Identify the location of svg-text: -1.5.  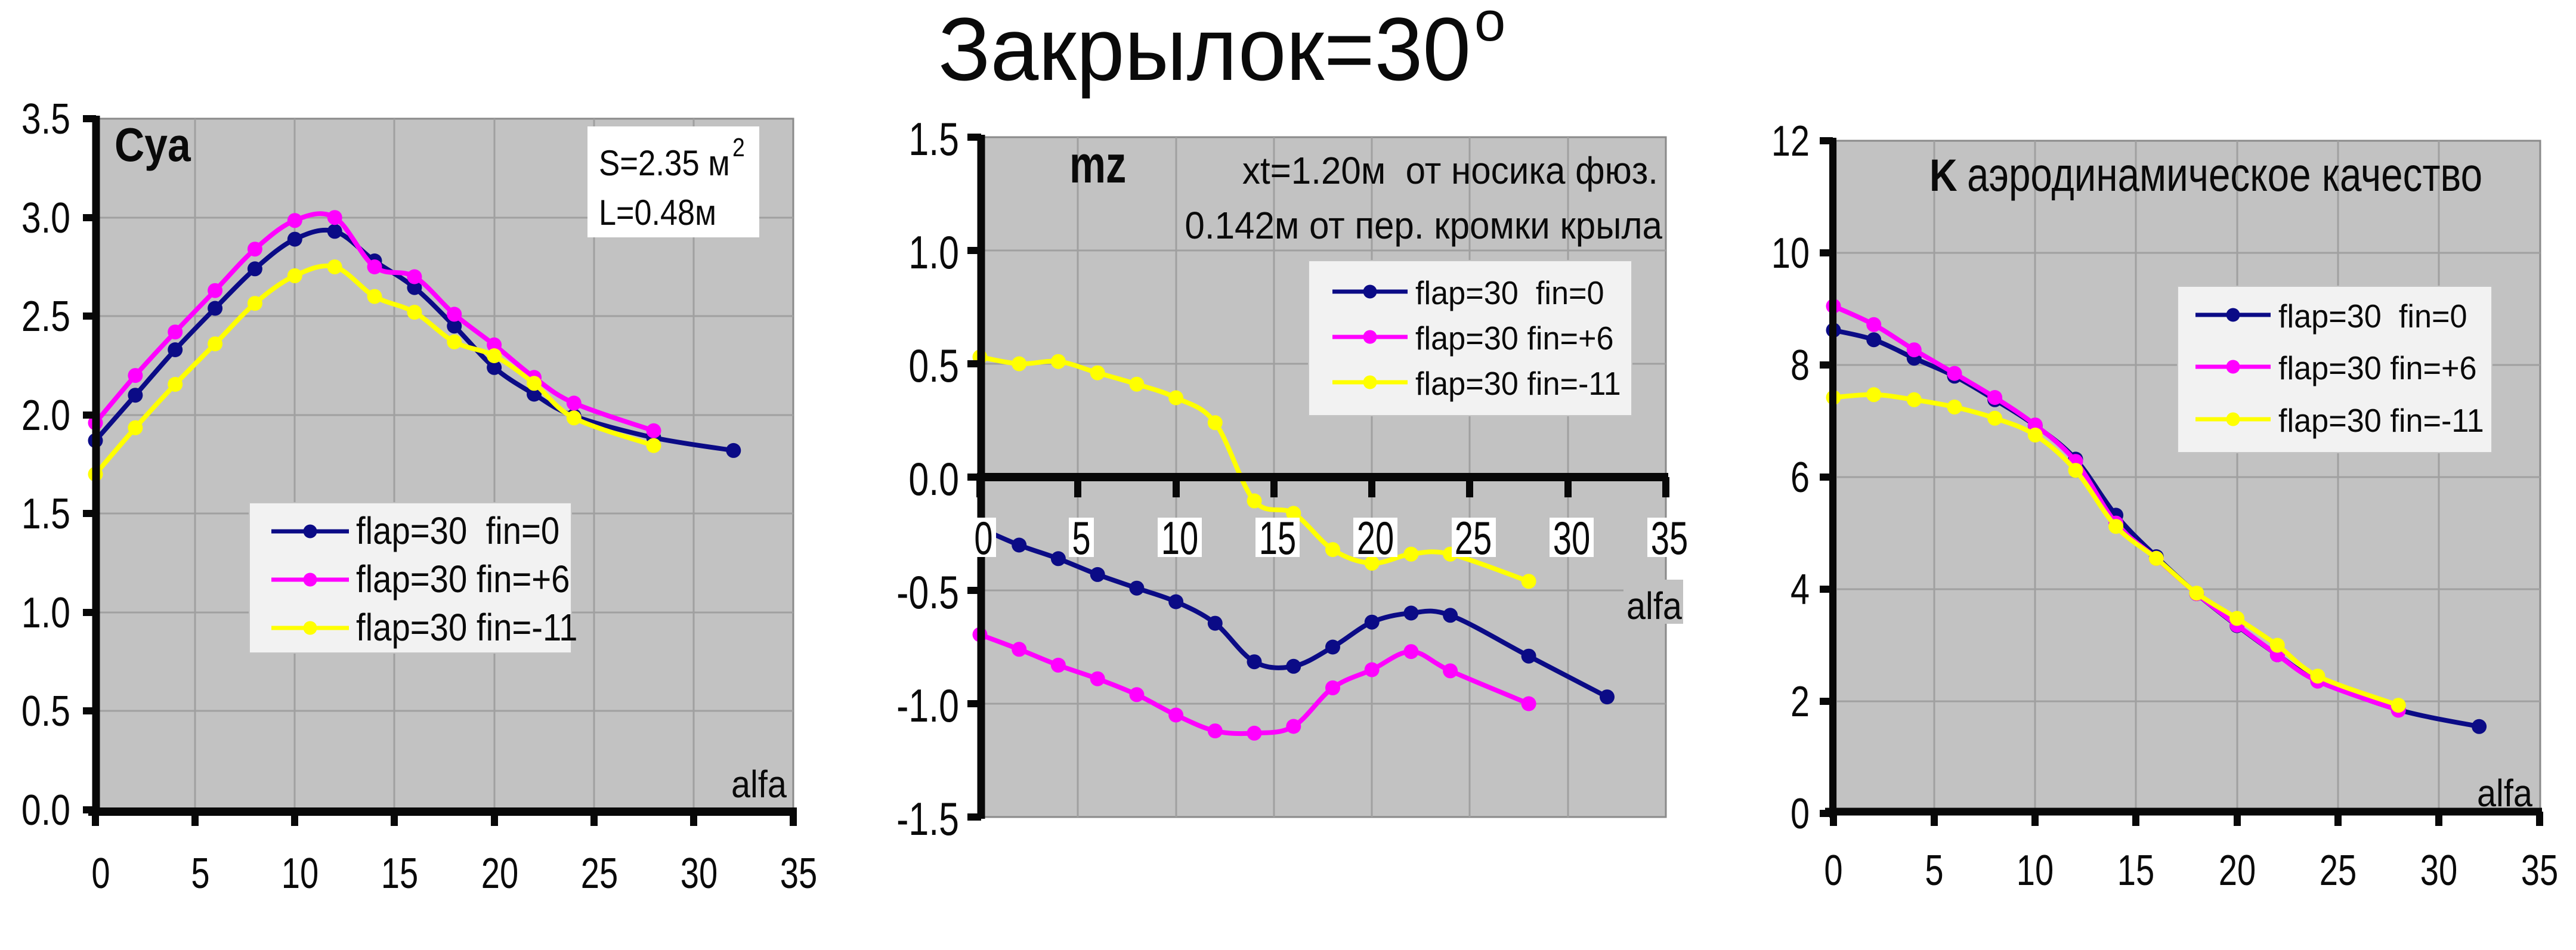
(927, 819).